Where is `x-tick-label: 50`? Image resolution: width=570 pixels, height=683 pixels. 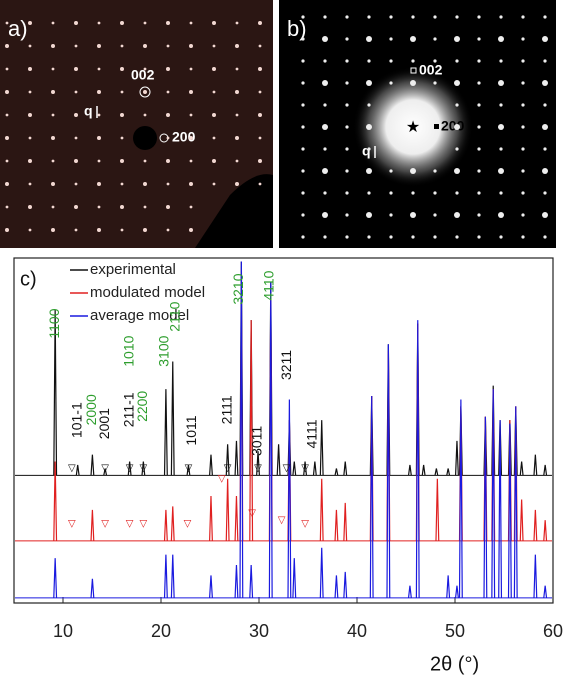
x-tick-label: 50 is located at coordinates (455, 631).